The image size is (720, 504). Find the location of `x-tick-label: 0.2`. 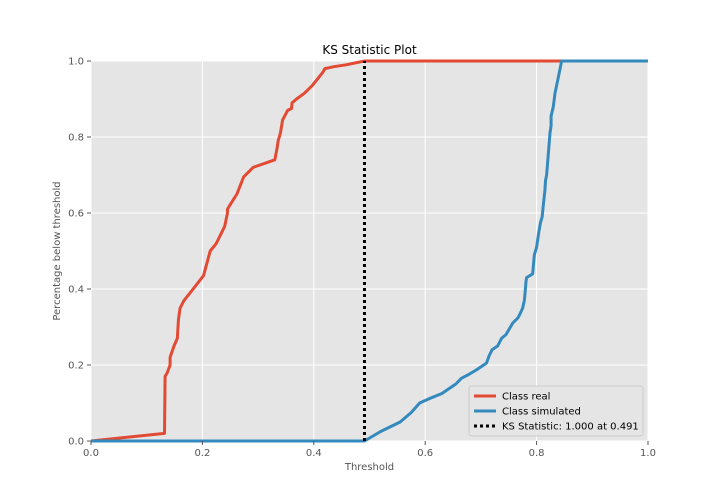

x-tick-label: 0.2 is located at coordinates (202, 453).